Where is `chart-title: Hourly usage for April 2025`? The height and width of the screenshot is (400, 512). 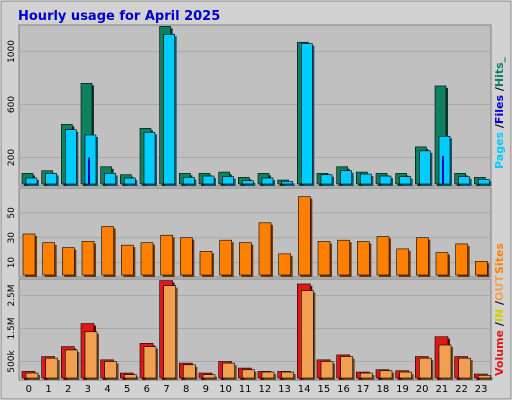
chart-title: Hourly usage for April 2025 is located at coordinates (119, 16).